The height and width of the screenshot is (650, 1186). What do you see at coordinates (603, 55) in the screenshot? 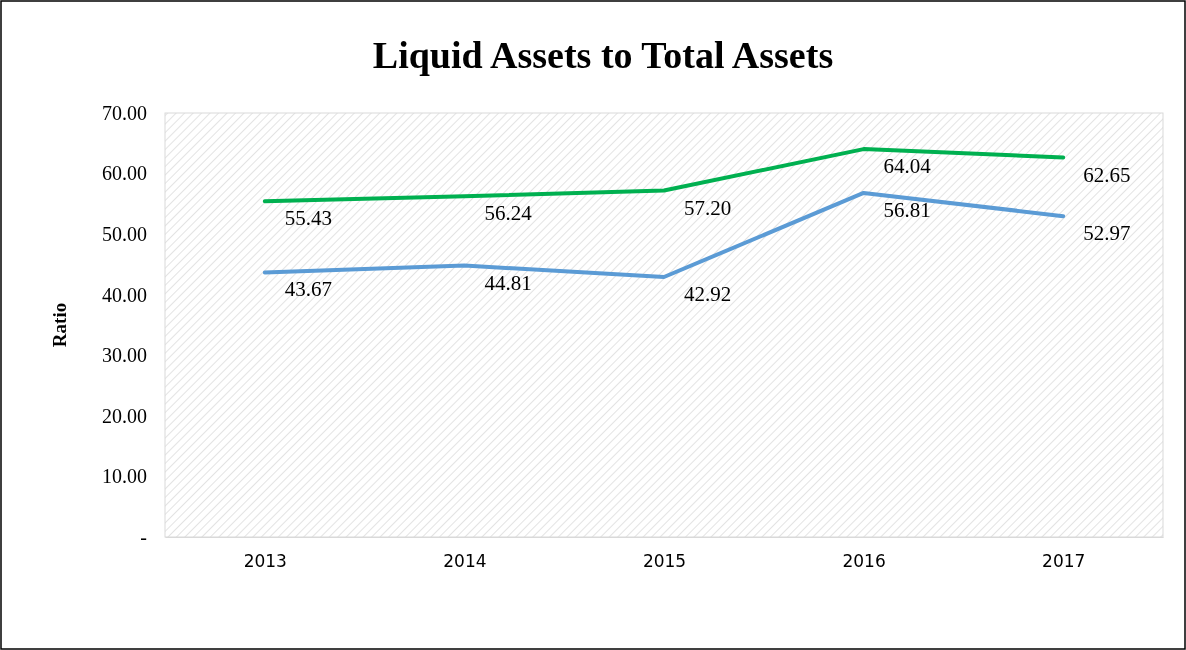
I see `chart-title: Liquid Assets to Total Assets` at bounding box center [603, 55].